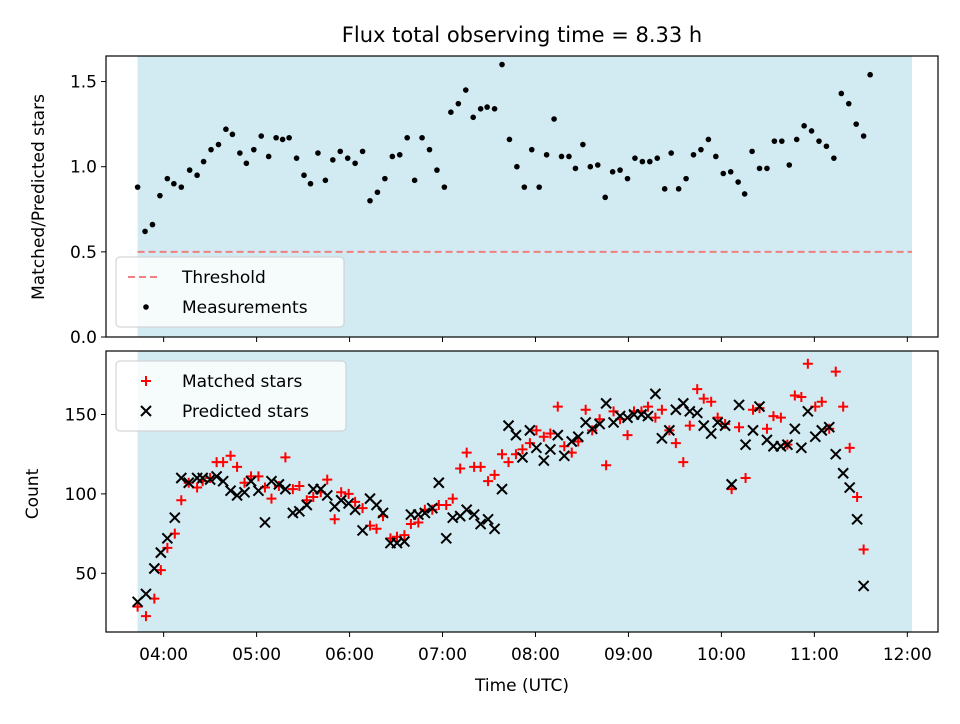 The image size is (960, 724). I want to click on x-tick-label: 06:00, so click(349, 655).